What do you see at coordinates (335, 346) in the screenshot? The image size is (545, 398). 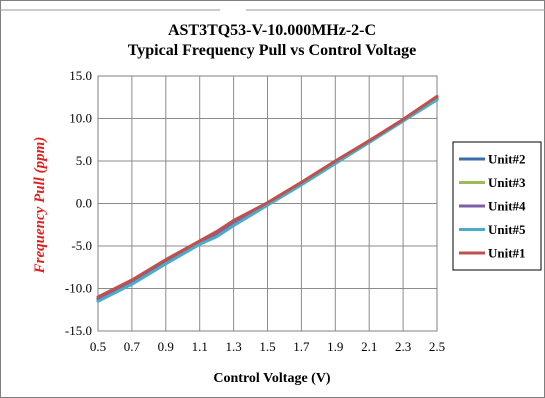 I see `x-tick-label: 1.9` at bounding box center [335, 346].